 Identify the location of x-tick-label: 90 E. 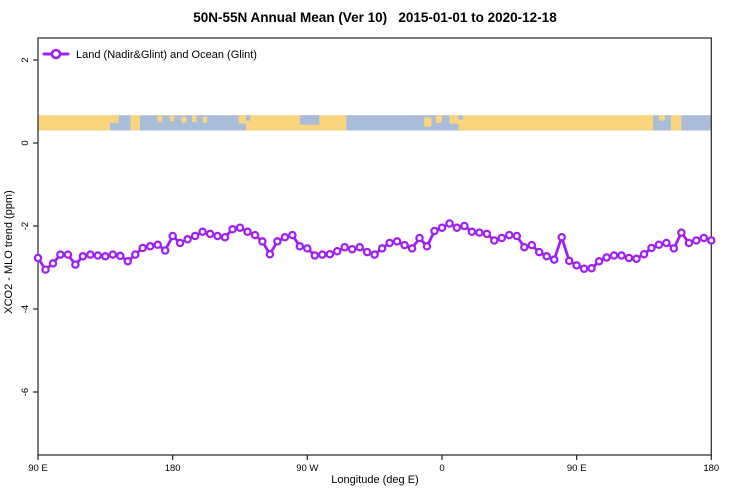
(577, 468).